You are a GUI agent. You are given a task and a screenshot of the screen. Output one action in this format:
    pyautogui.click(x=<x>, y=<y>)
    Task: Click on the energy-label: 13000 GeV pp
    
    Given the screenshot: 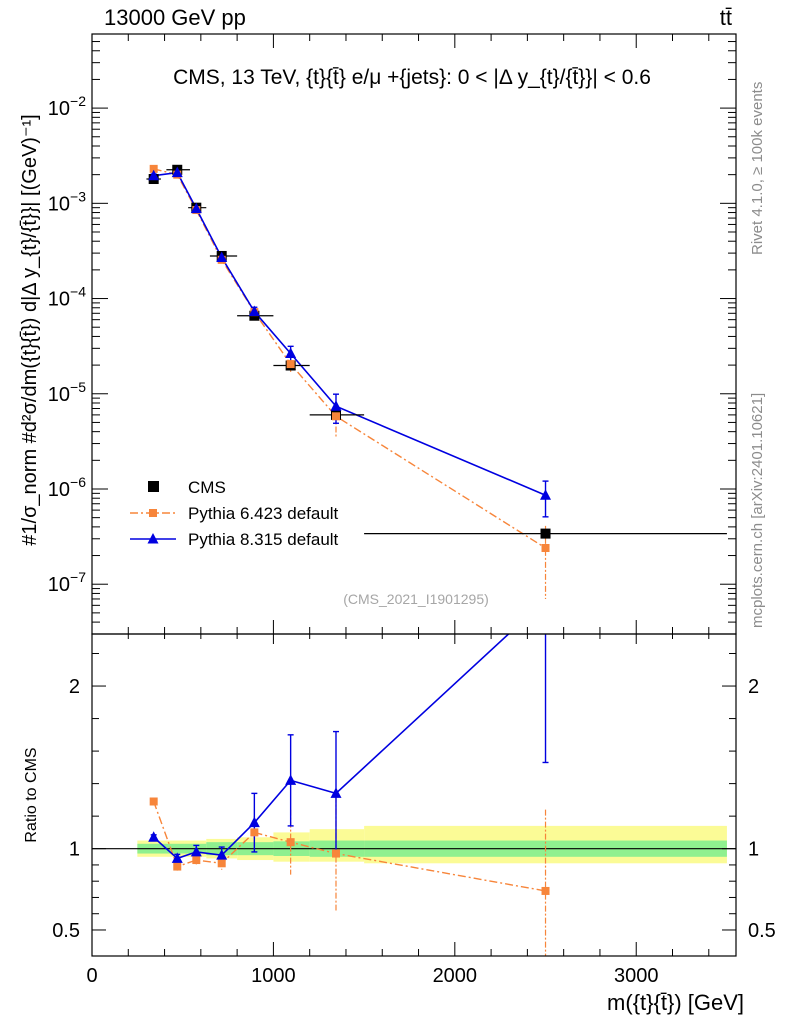 What is the action you would take?
    pyautogui.click(x=175, y=17)
    